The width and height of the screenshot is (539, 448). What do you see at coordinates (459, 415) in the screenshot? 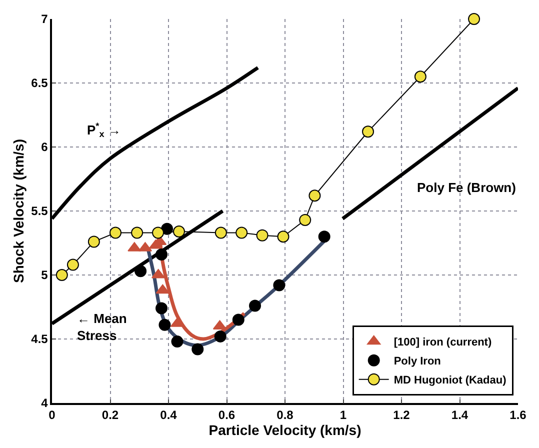
I see `x-tick-label: 1.4` at bounding box center [459, 415].